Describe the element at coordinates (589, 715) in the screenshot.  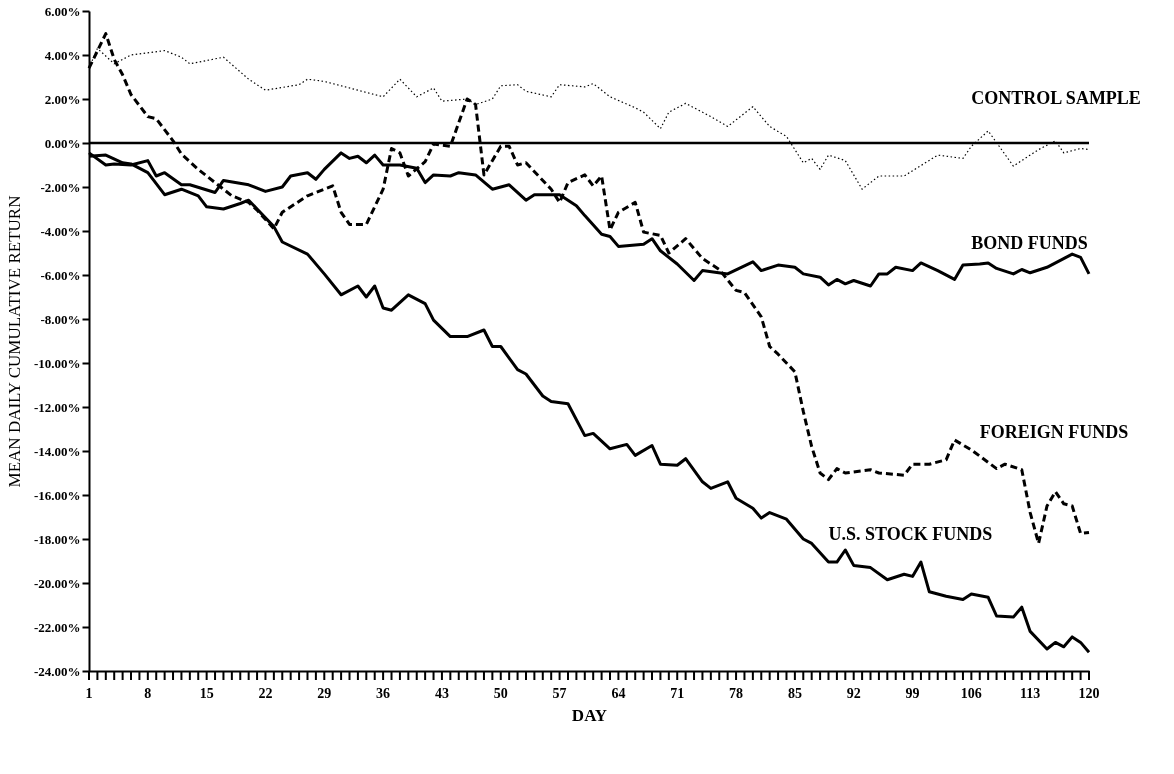
I see `x-axis-title: DAY` at that location.